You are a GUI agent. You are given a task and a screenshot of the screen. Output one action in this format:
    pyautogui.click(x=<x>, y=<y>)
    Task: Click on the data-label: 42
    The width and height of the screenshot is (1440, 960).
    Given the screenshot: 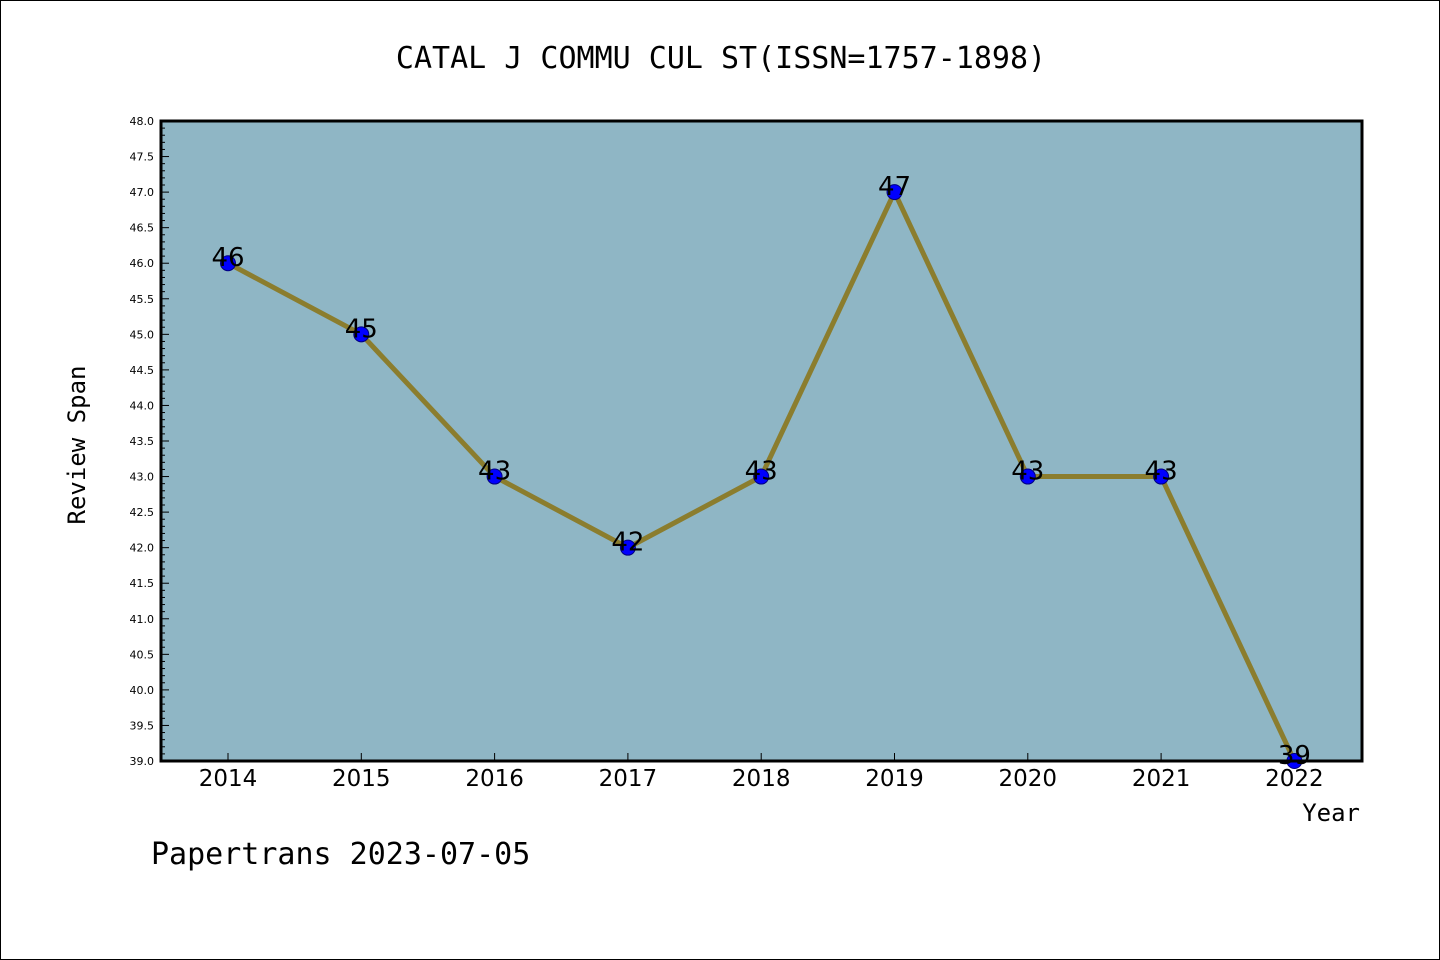 What is the action you would take?
    pyautogui.click(x=627, y=543)
    